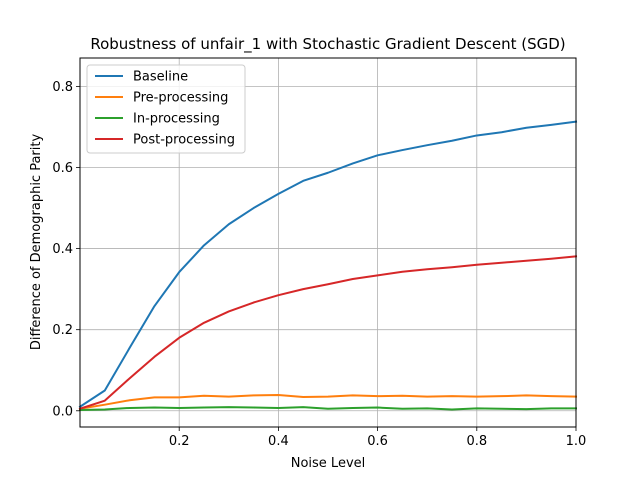  What do you see at coordinates (36, 242) in the screenshot?
I see `y-axis-label: Difference of Demographic Parity` at bounding box center [36, 242].